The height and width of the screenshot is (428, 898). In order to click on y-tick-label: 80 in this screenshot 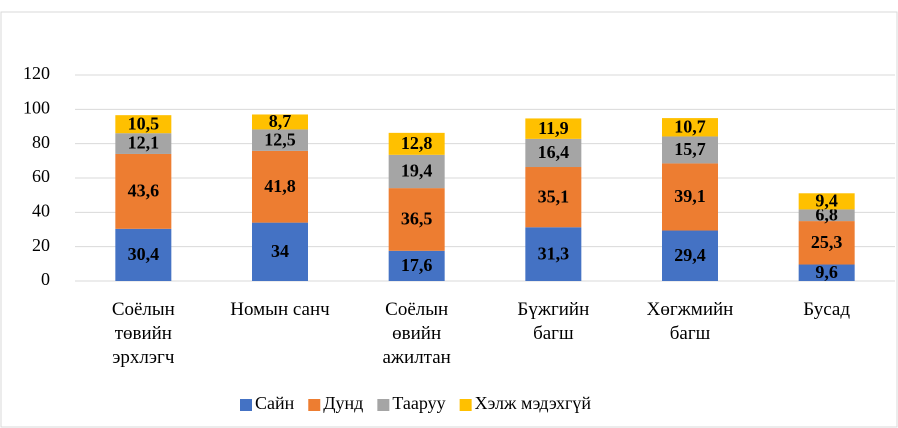, I will do `click(41, 142)`.